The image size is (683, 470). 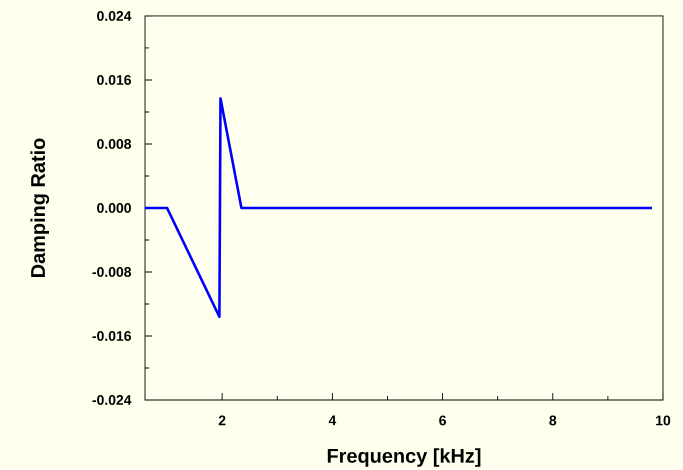 I want to click on x-tick-label: 4, so click(x=332, y=420).